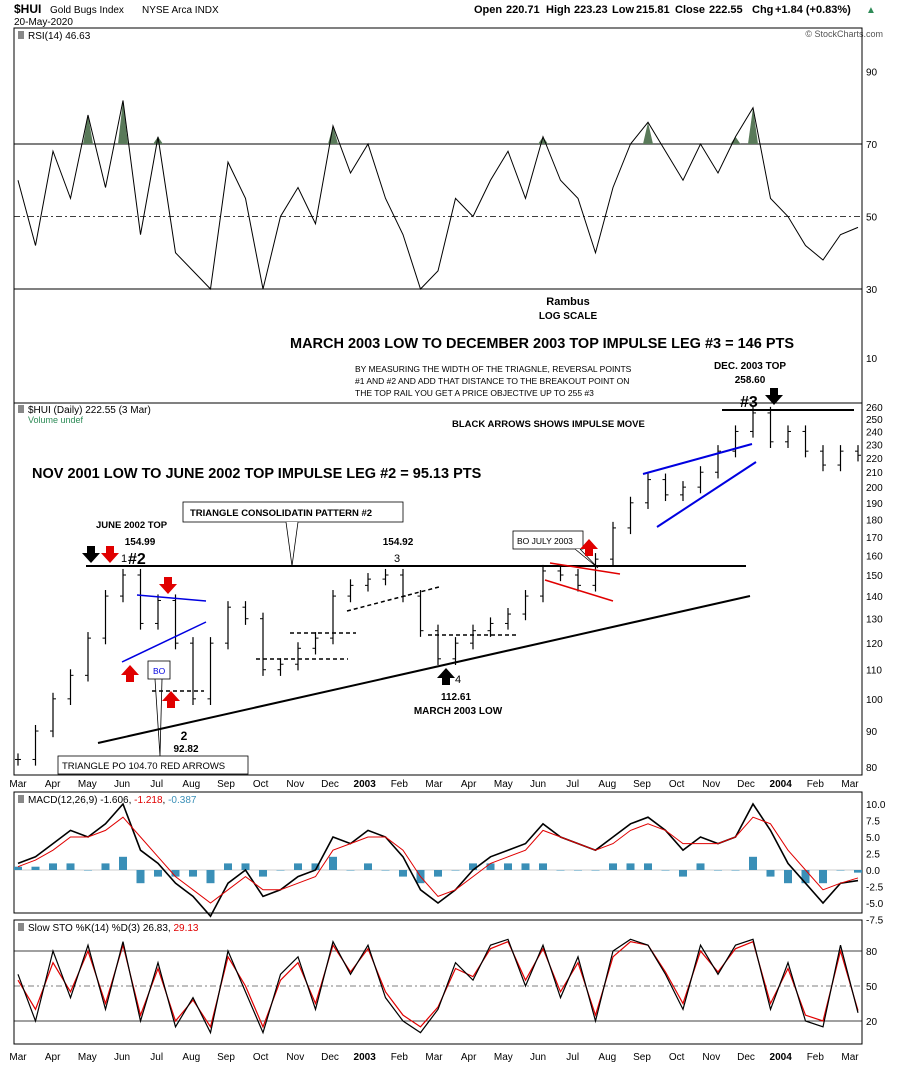 Image resolution: width=900 pixels, height=1069 pixels. What do you see at coordinates (450, 863) in the screenshot?
I see `macd-plot: -7.5 -5.0 -2.5 0.0 2.5 5.0 7.5 10.0` at bounding box center [450, 863].